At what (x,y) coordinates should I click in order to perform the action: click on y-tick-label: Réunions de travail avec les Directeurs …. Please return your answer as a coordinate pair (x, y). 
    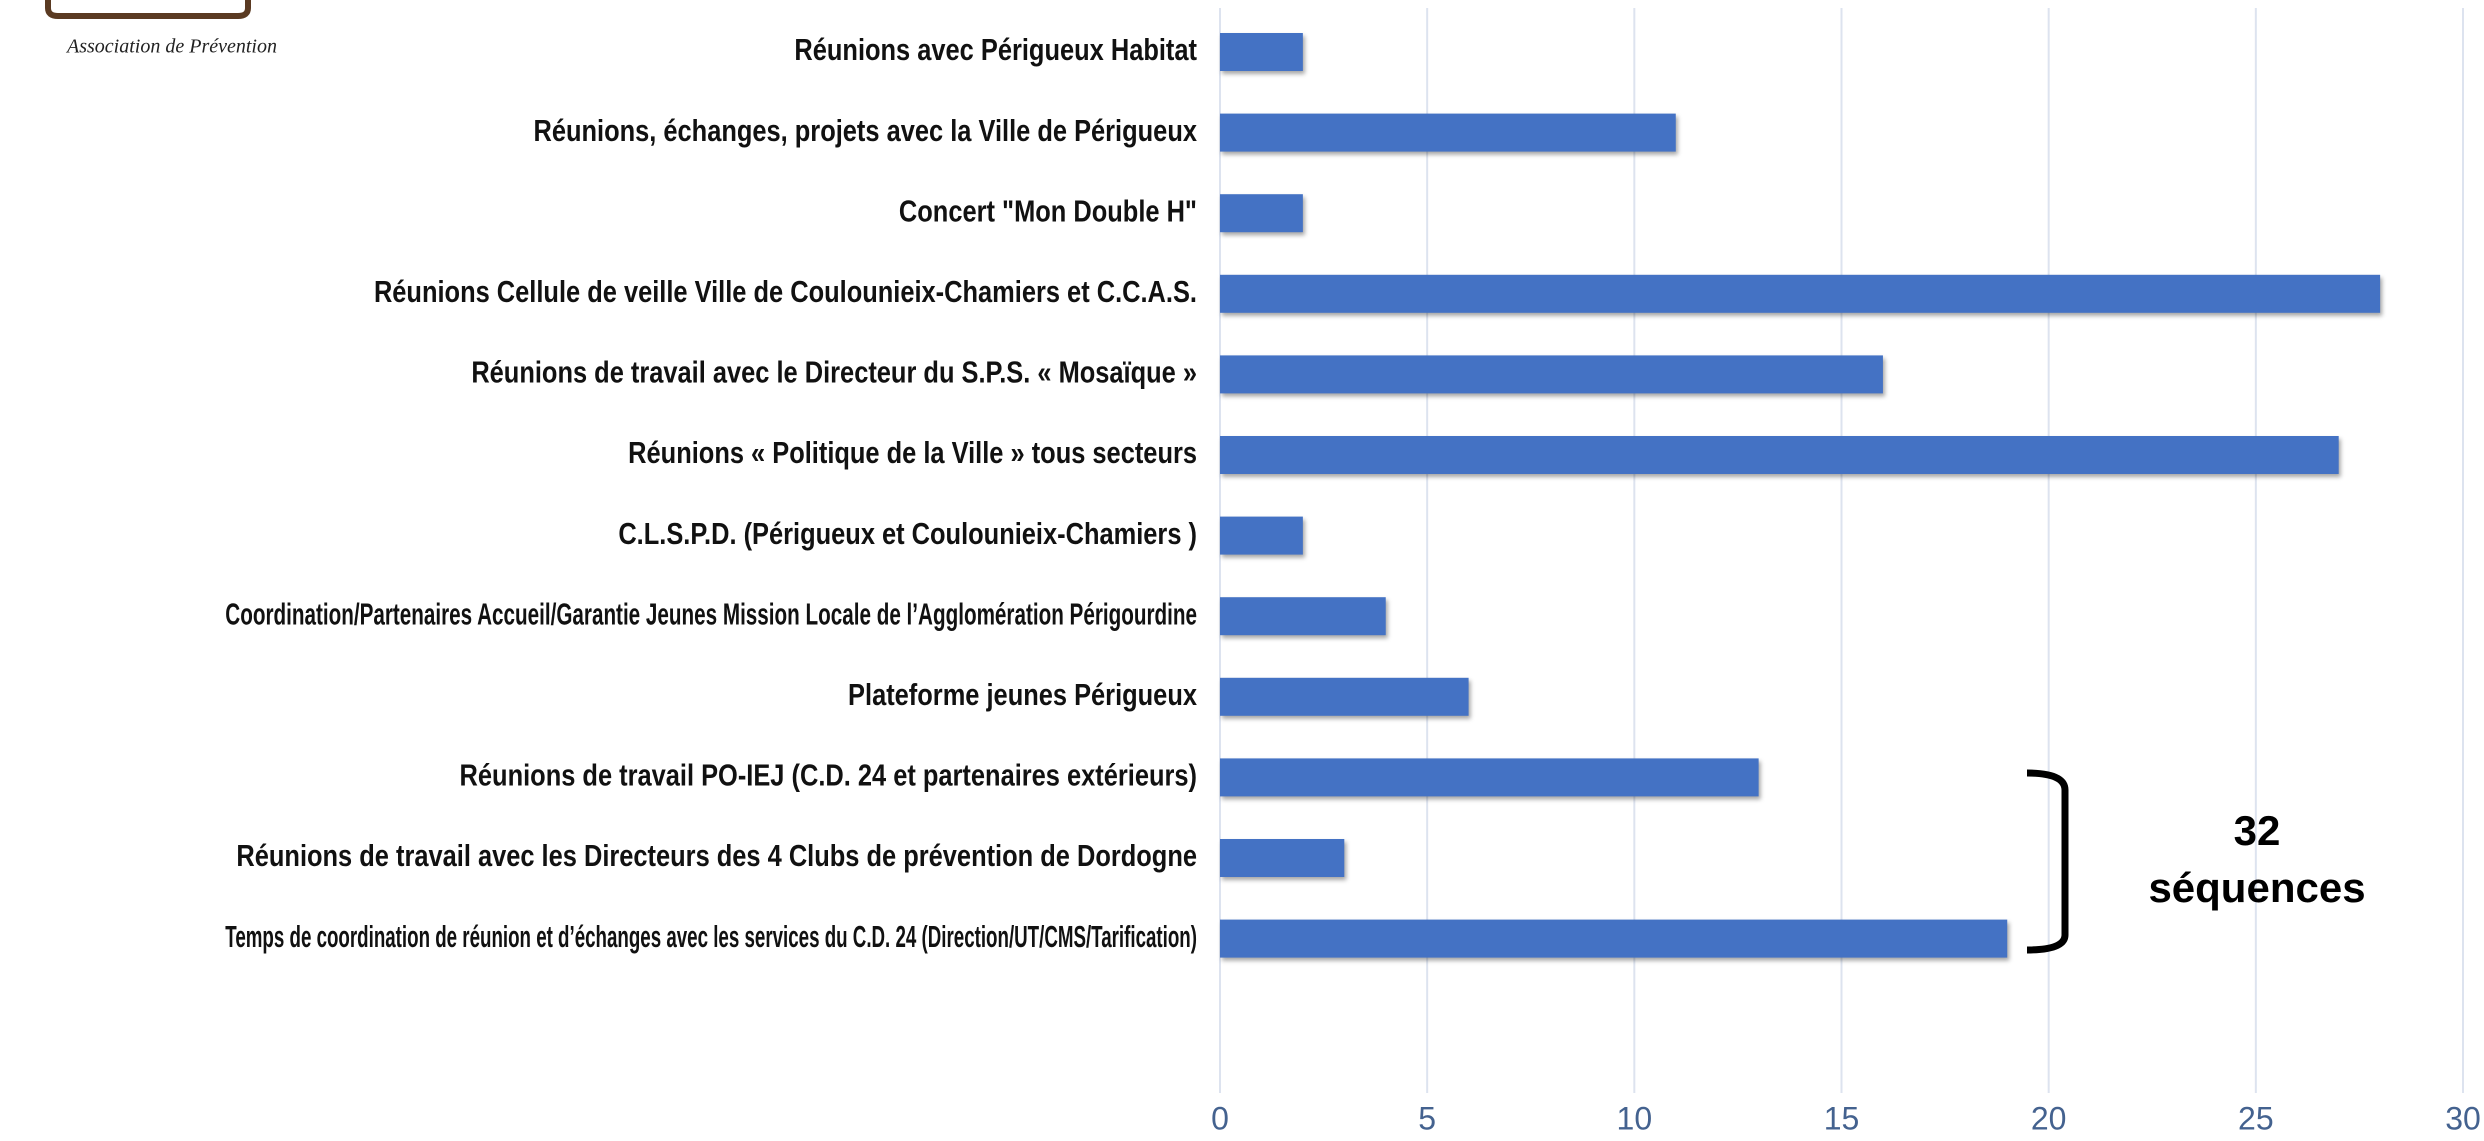
    Looking at the image, I should click on (716, 855).